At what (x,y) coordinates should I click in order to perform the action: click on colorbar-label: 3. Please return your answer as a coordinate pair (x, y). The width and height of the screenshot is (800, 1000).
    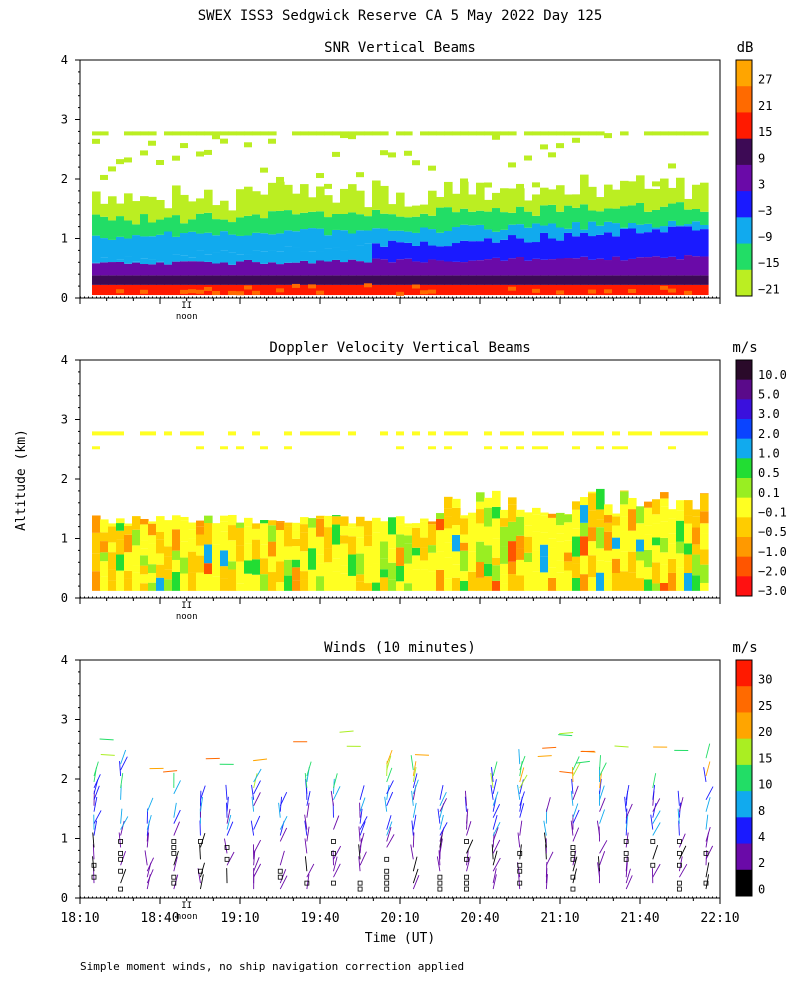
    Looking at the image, I should click on (761, 185).